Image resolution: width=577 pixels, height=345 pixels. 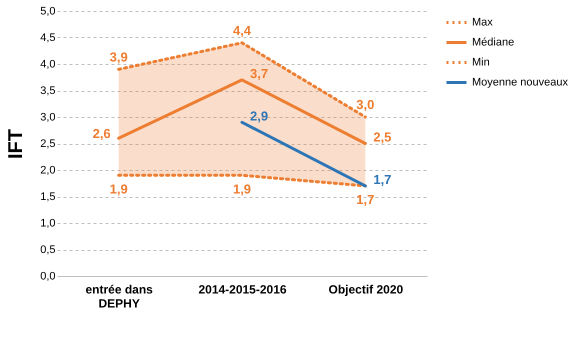 What do you see at coordinates (520, 82) in the screenshot?
I see `legend-label: Moyenne nouveaux` at bounding box center [520, 82].